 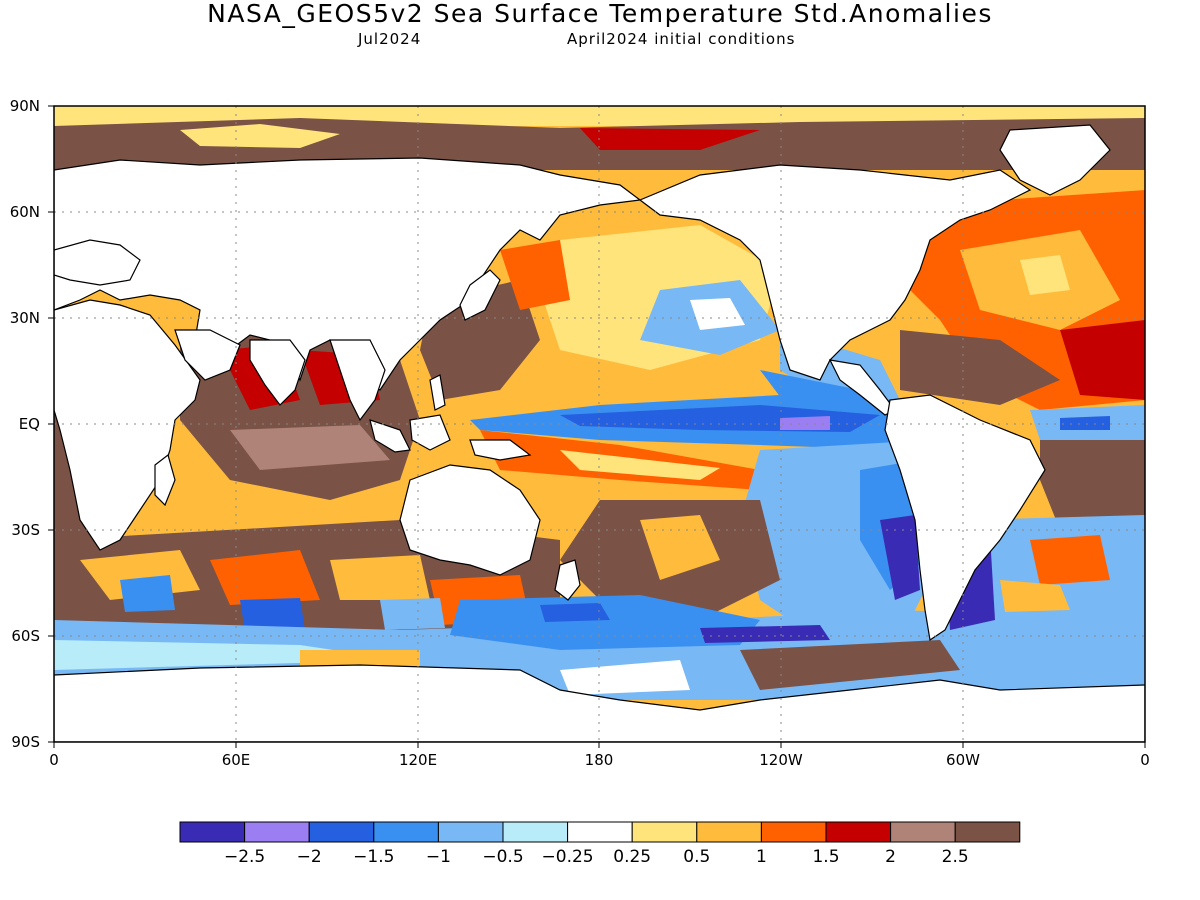 What do you see at coordinates (825, 857) in the screenshot?
I see `colorbar-label: 1.5` at bounding box center [825, 857].